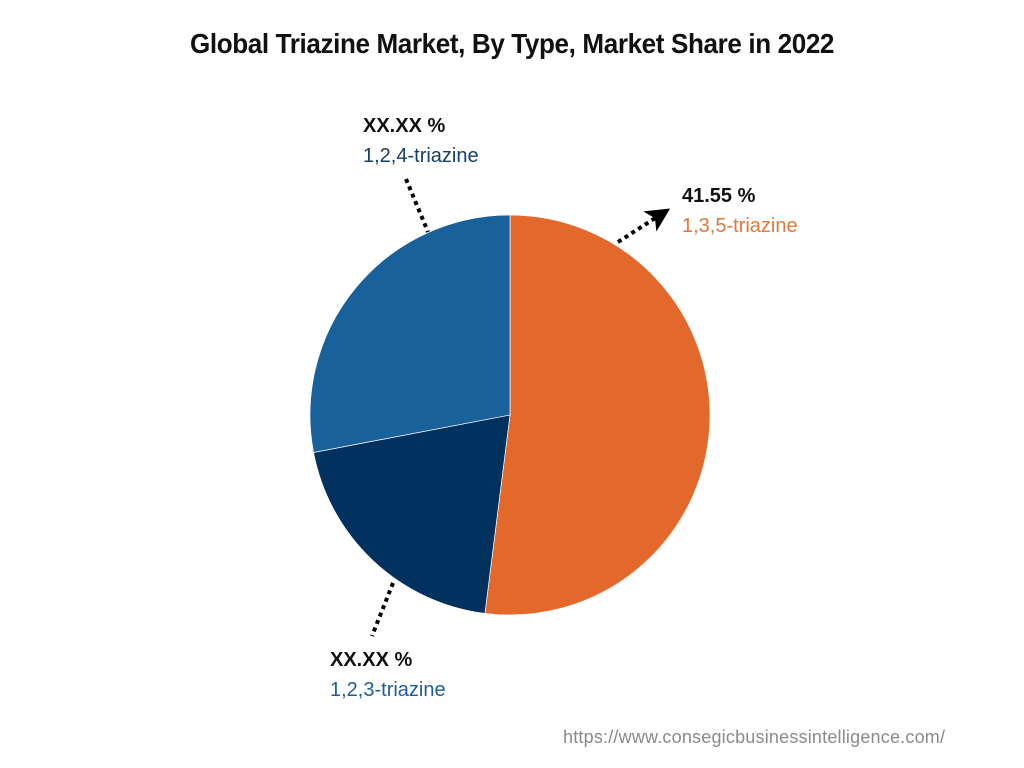 Image resolution: width=1024 pixels, height=768 pixels. What do you see at coordinates (421, 156) in the screenshot?
I see `slice-label: 1,2,4-triazine` at bounding box center [421, 156].